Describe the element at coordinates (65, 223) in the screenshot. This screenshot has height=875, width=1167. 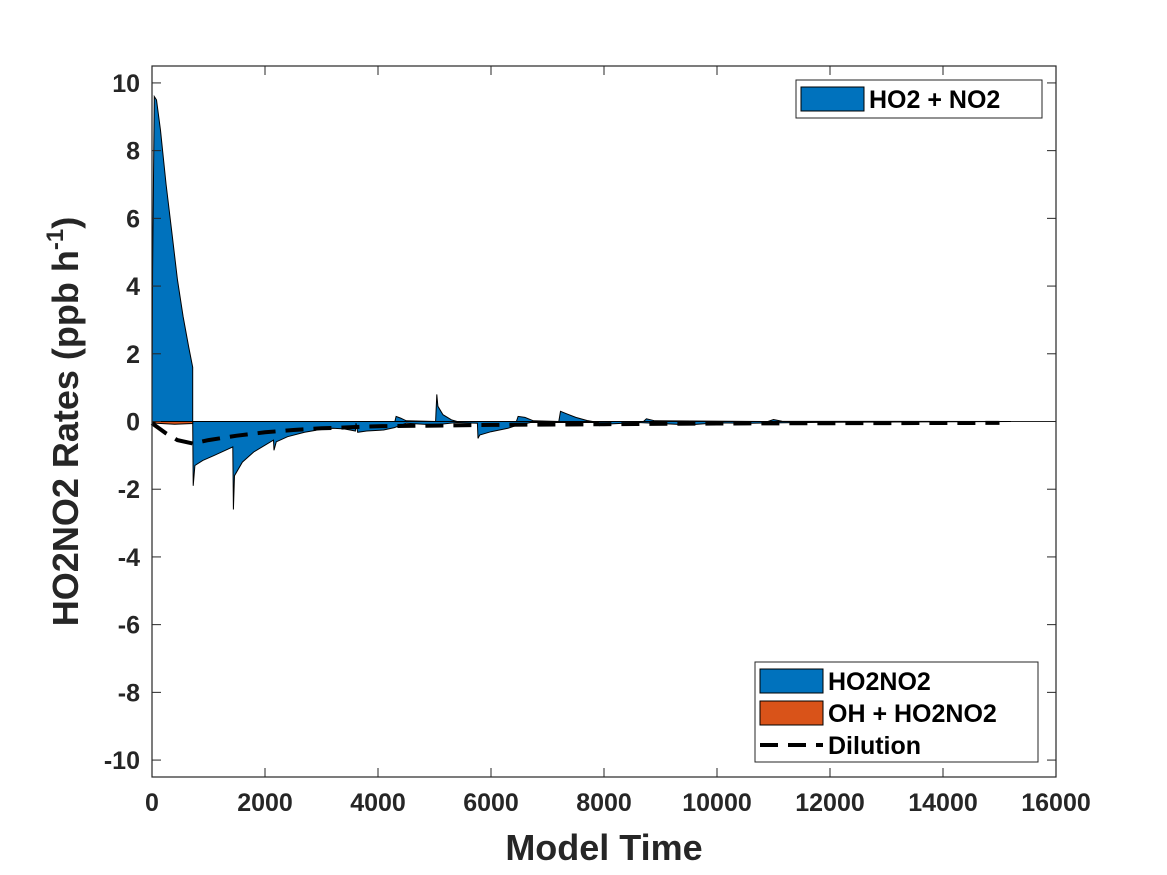
I see `y-axis-title-close: )` at that location.